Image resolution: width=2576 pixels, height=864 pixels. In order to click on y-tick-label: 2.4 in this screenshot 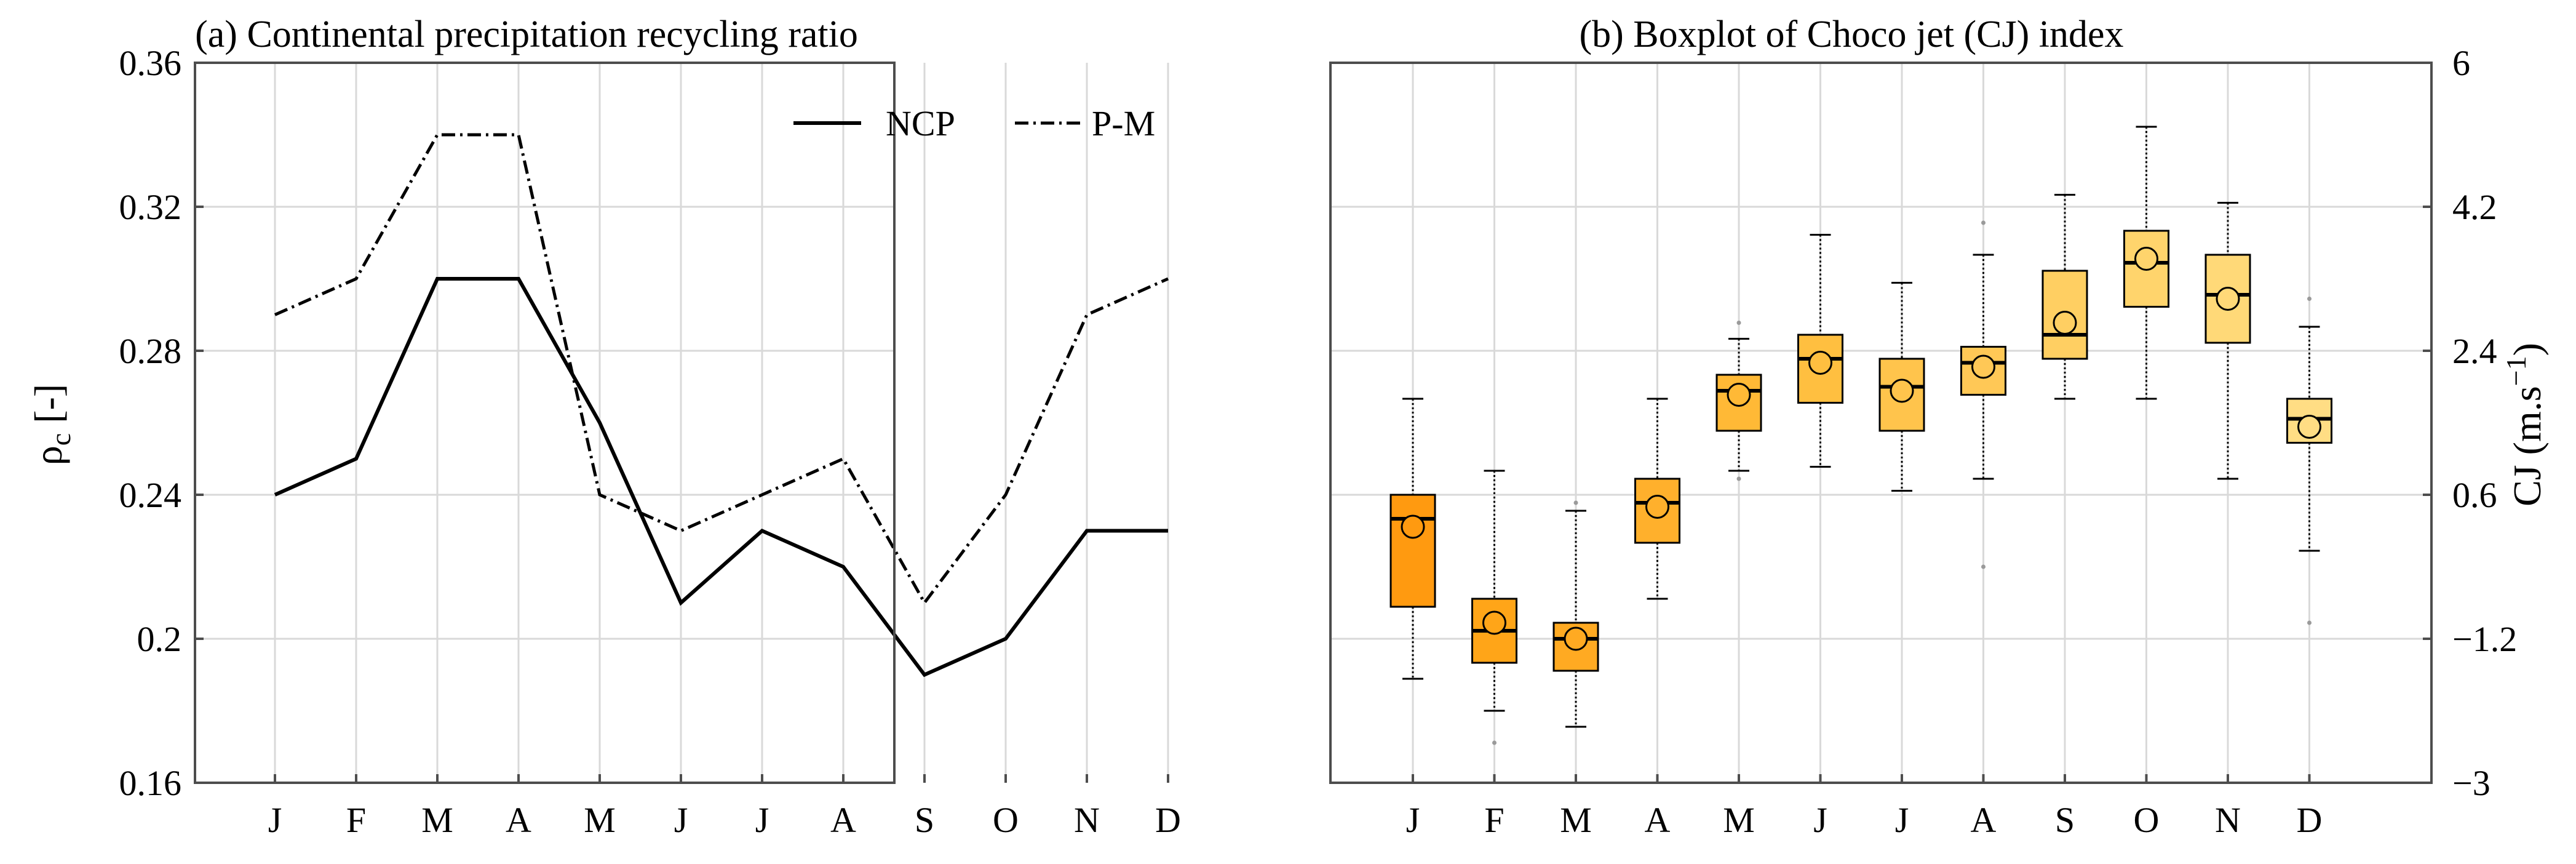, I will do `click(2474, 351)`.